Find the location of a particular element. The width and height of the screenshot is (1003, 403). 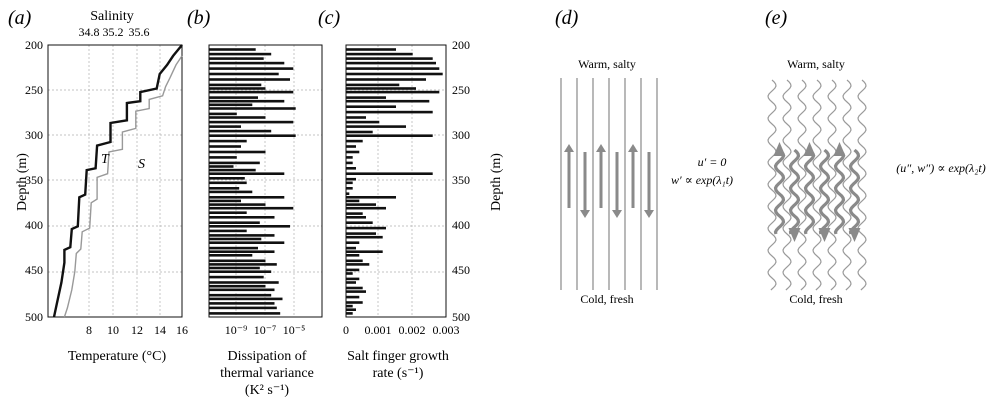

panel-b-x-ticks: 10⁻⁹ 10⁻⁷ 10⁻⁵ is located at coordinates (265, 330).